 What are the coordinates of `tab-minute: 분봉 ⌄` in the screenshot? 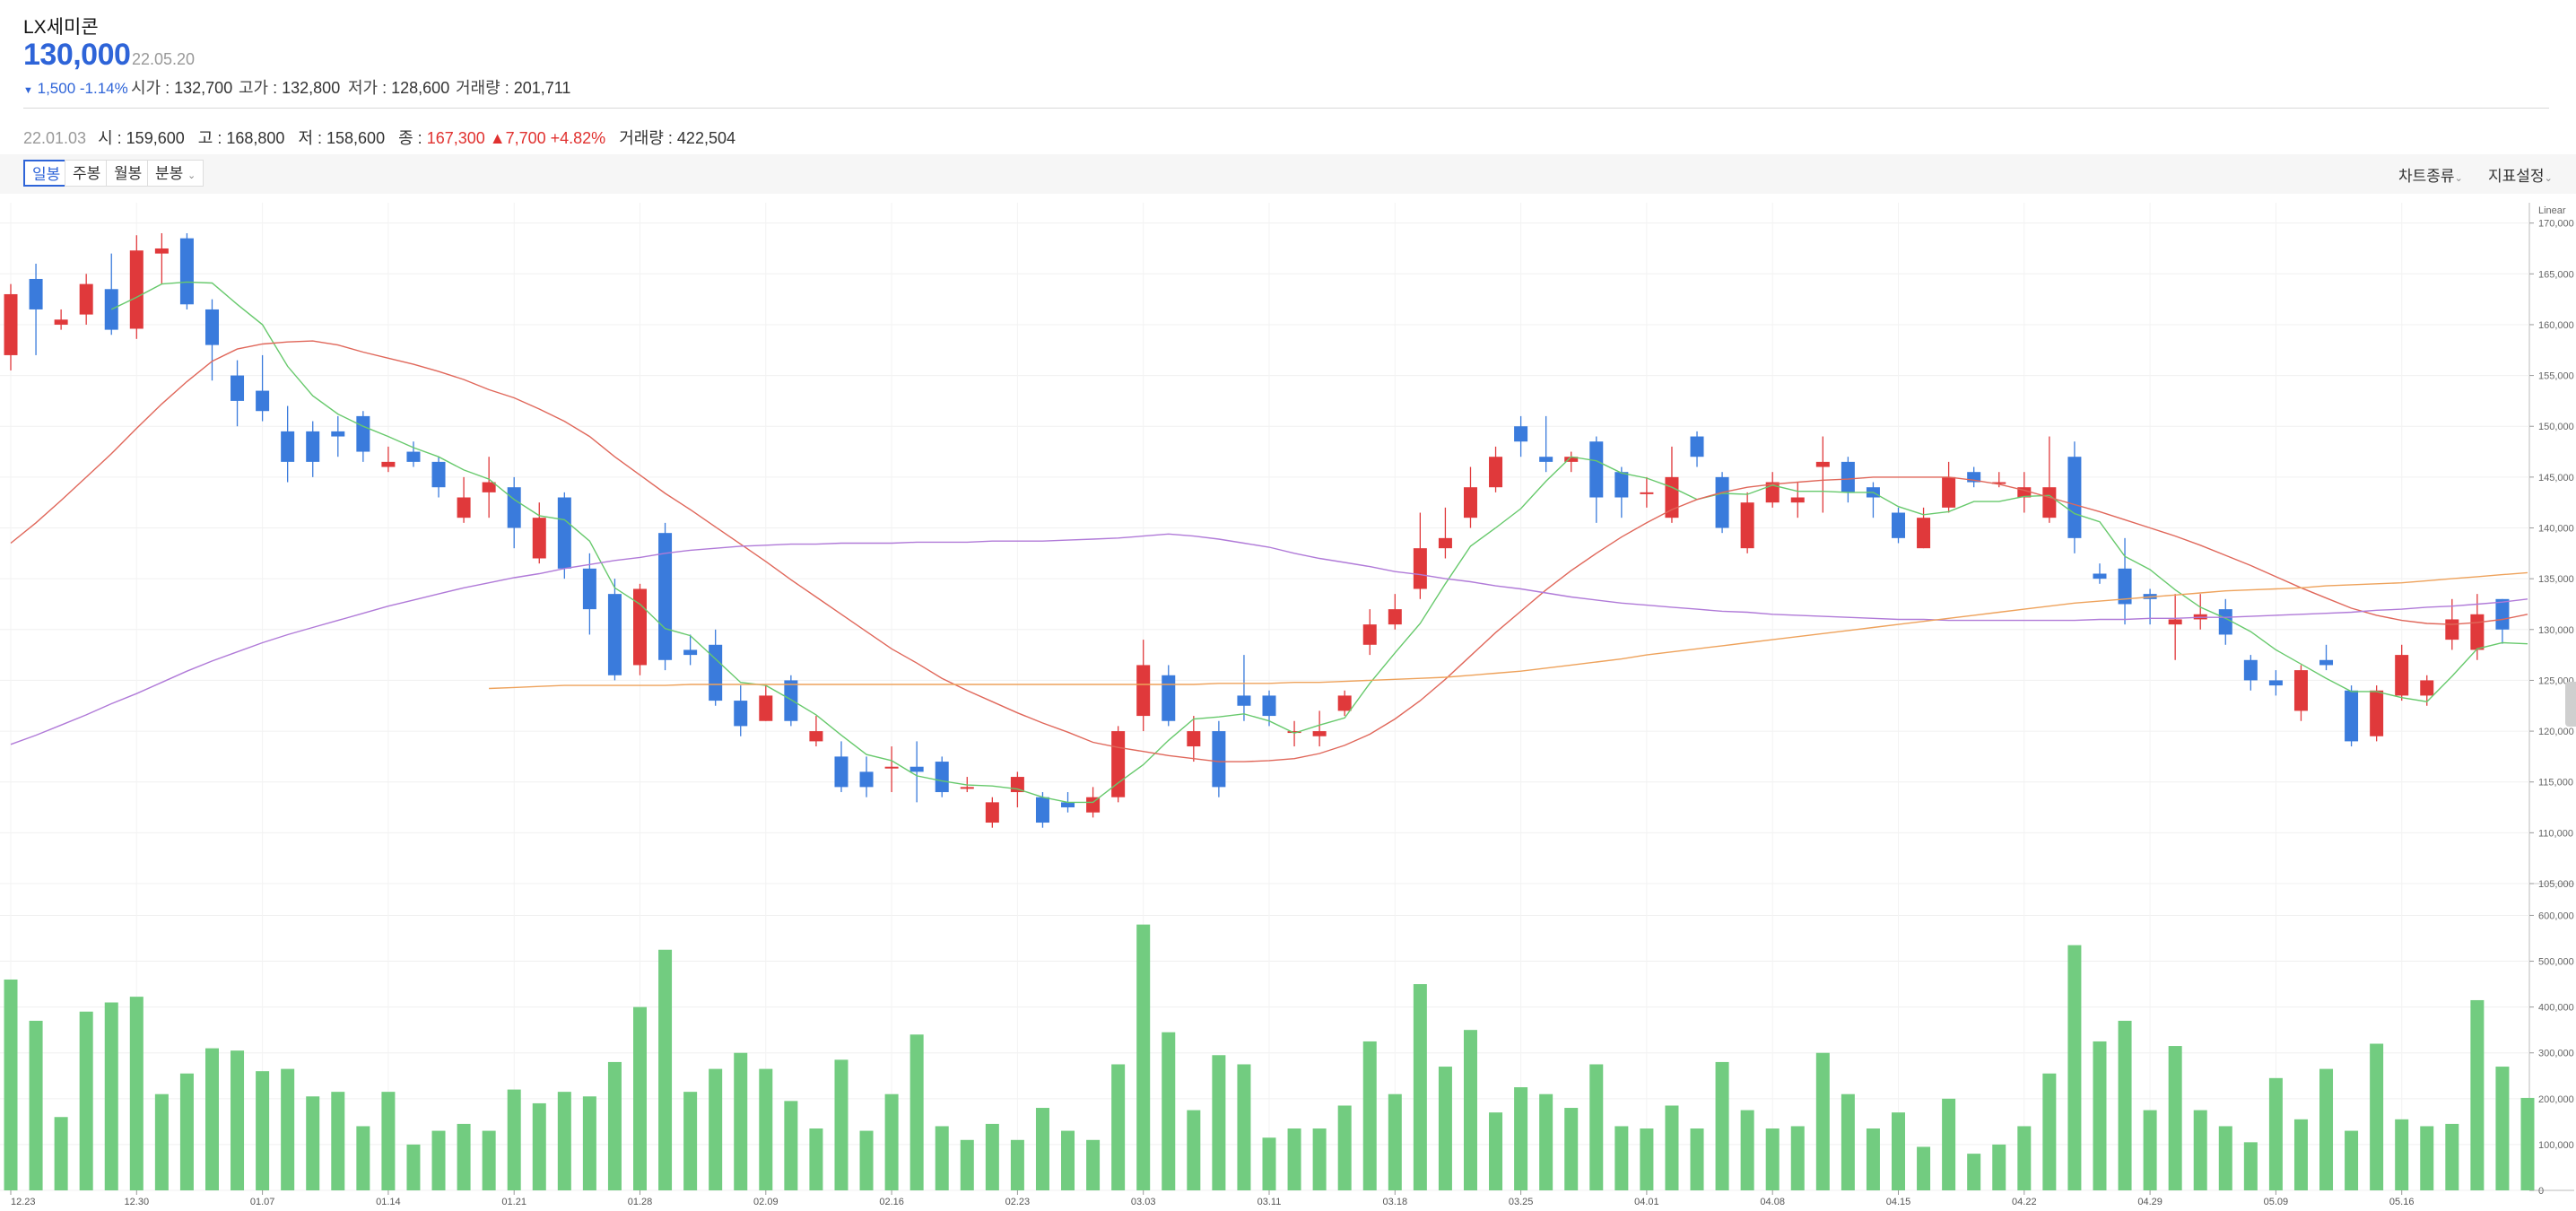 It's located at (176, 173).